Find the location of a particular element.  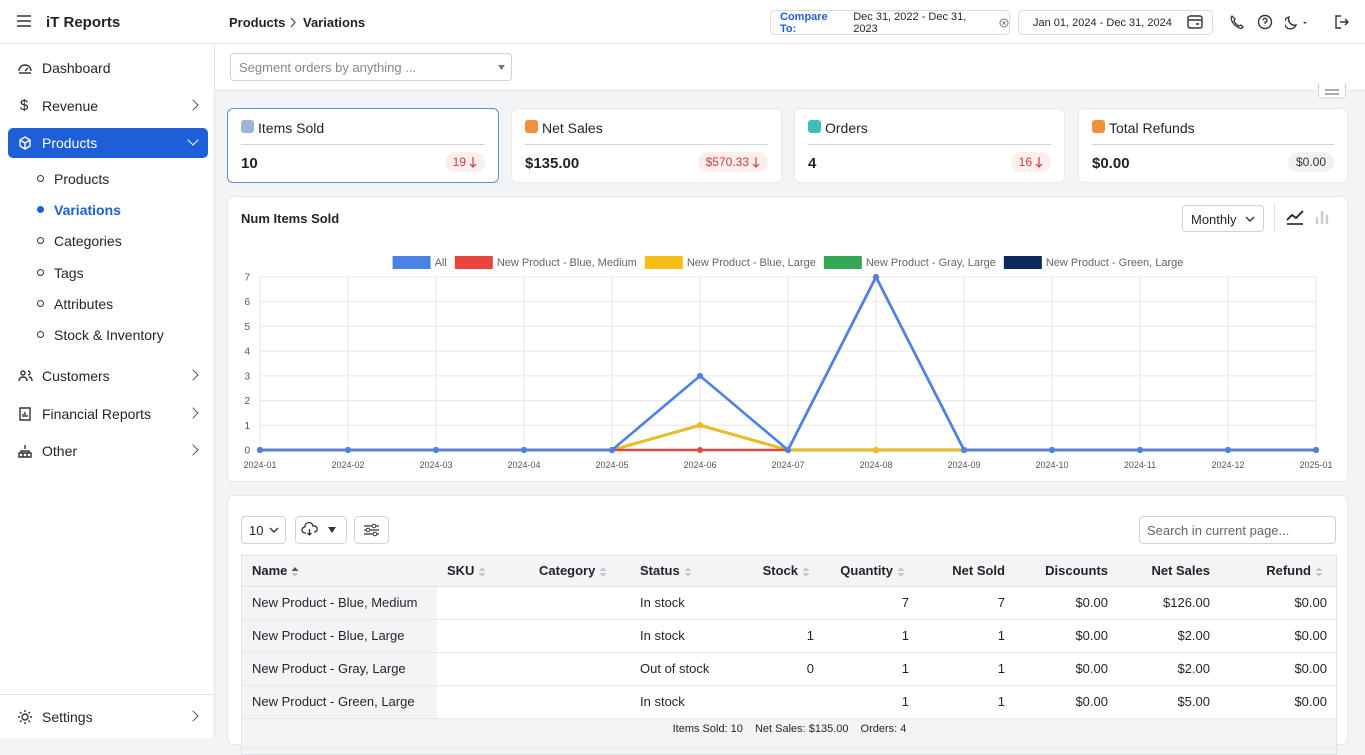

column-header: Net Sales is located at coordinates (1169, 571).